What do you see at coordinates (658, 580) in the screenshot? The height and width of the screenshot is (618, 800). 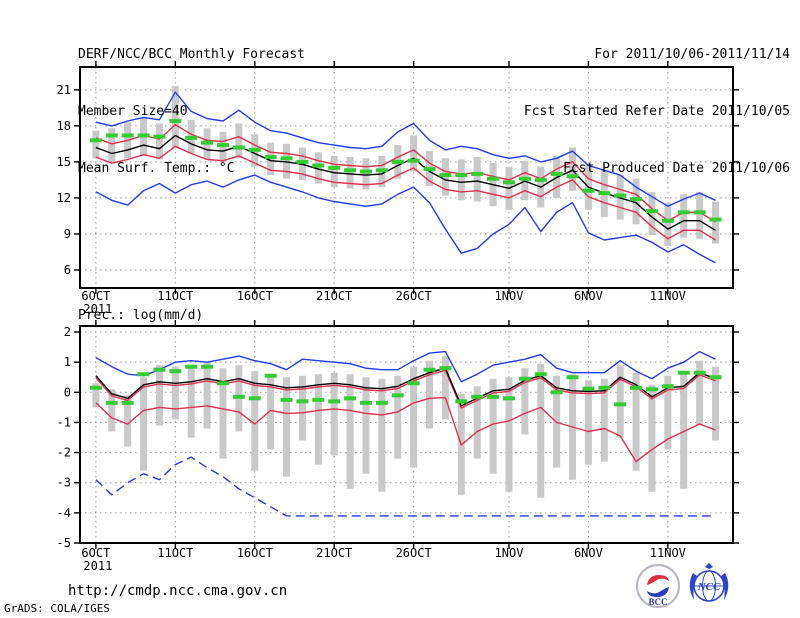 I see `bcc-red-swirl` at bounding box center [658, 580].